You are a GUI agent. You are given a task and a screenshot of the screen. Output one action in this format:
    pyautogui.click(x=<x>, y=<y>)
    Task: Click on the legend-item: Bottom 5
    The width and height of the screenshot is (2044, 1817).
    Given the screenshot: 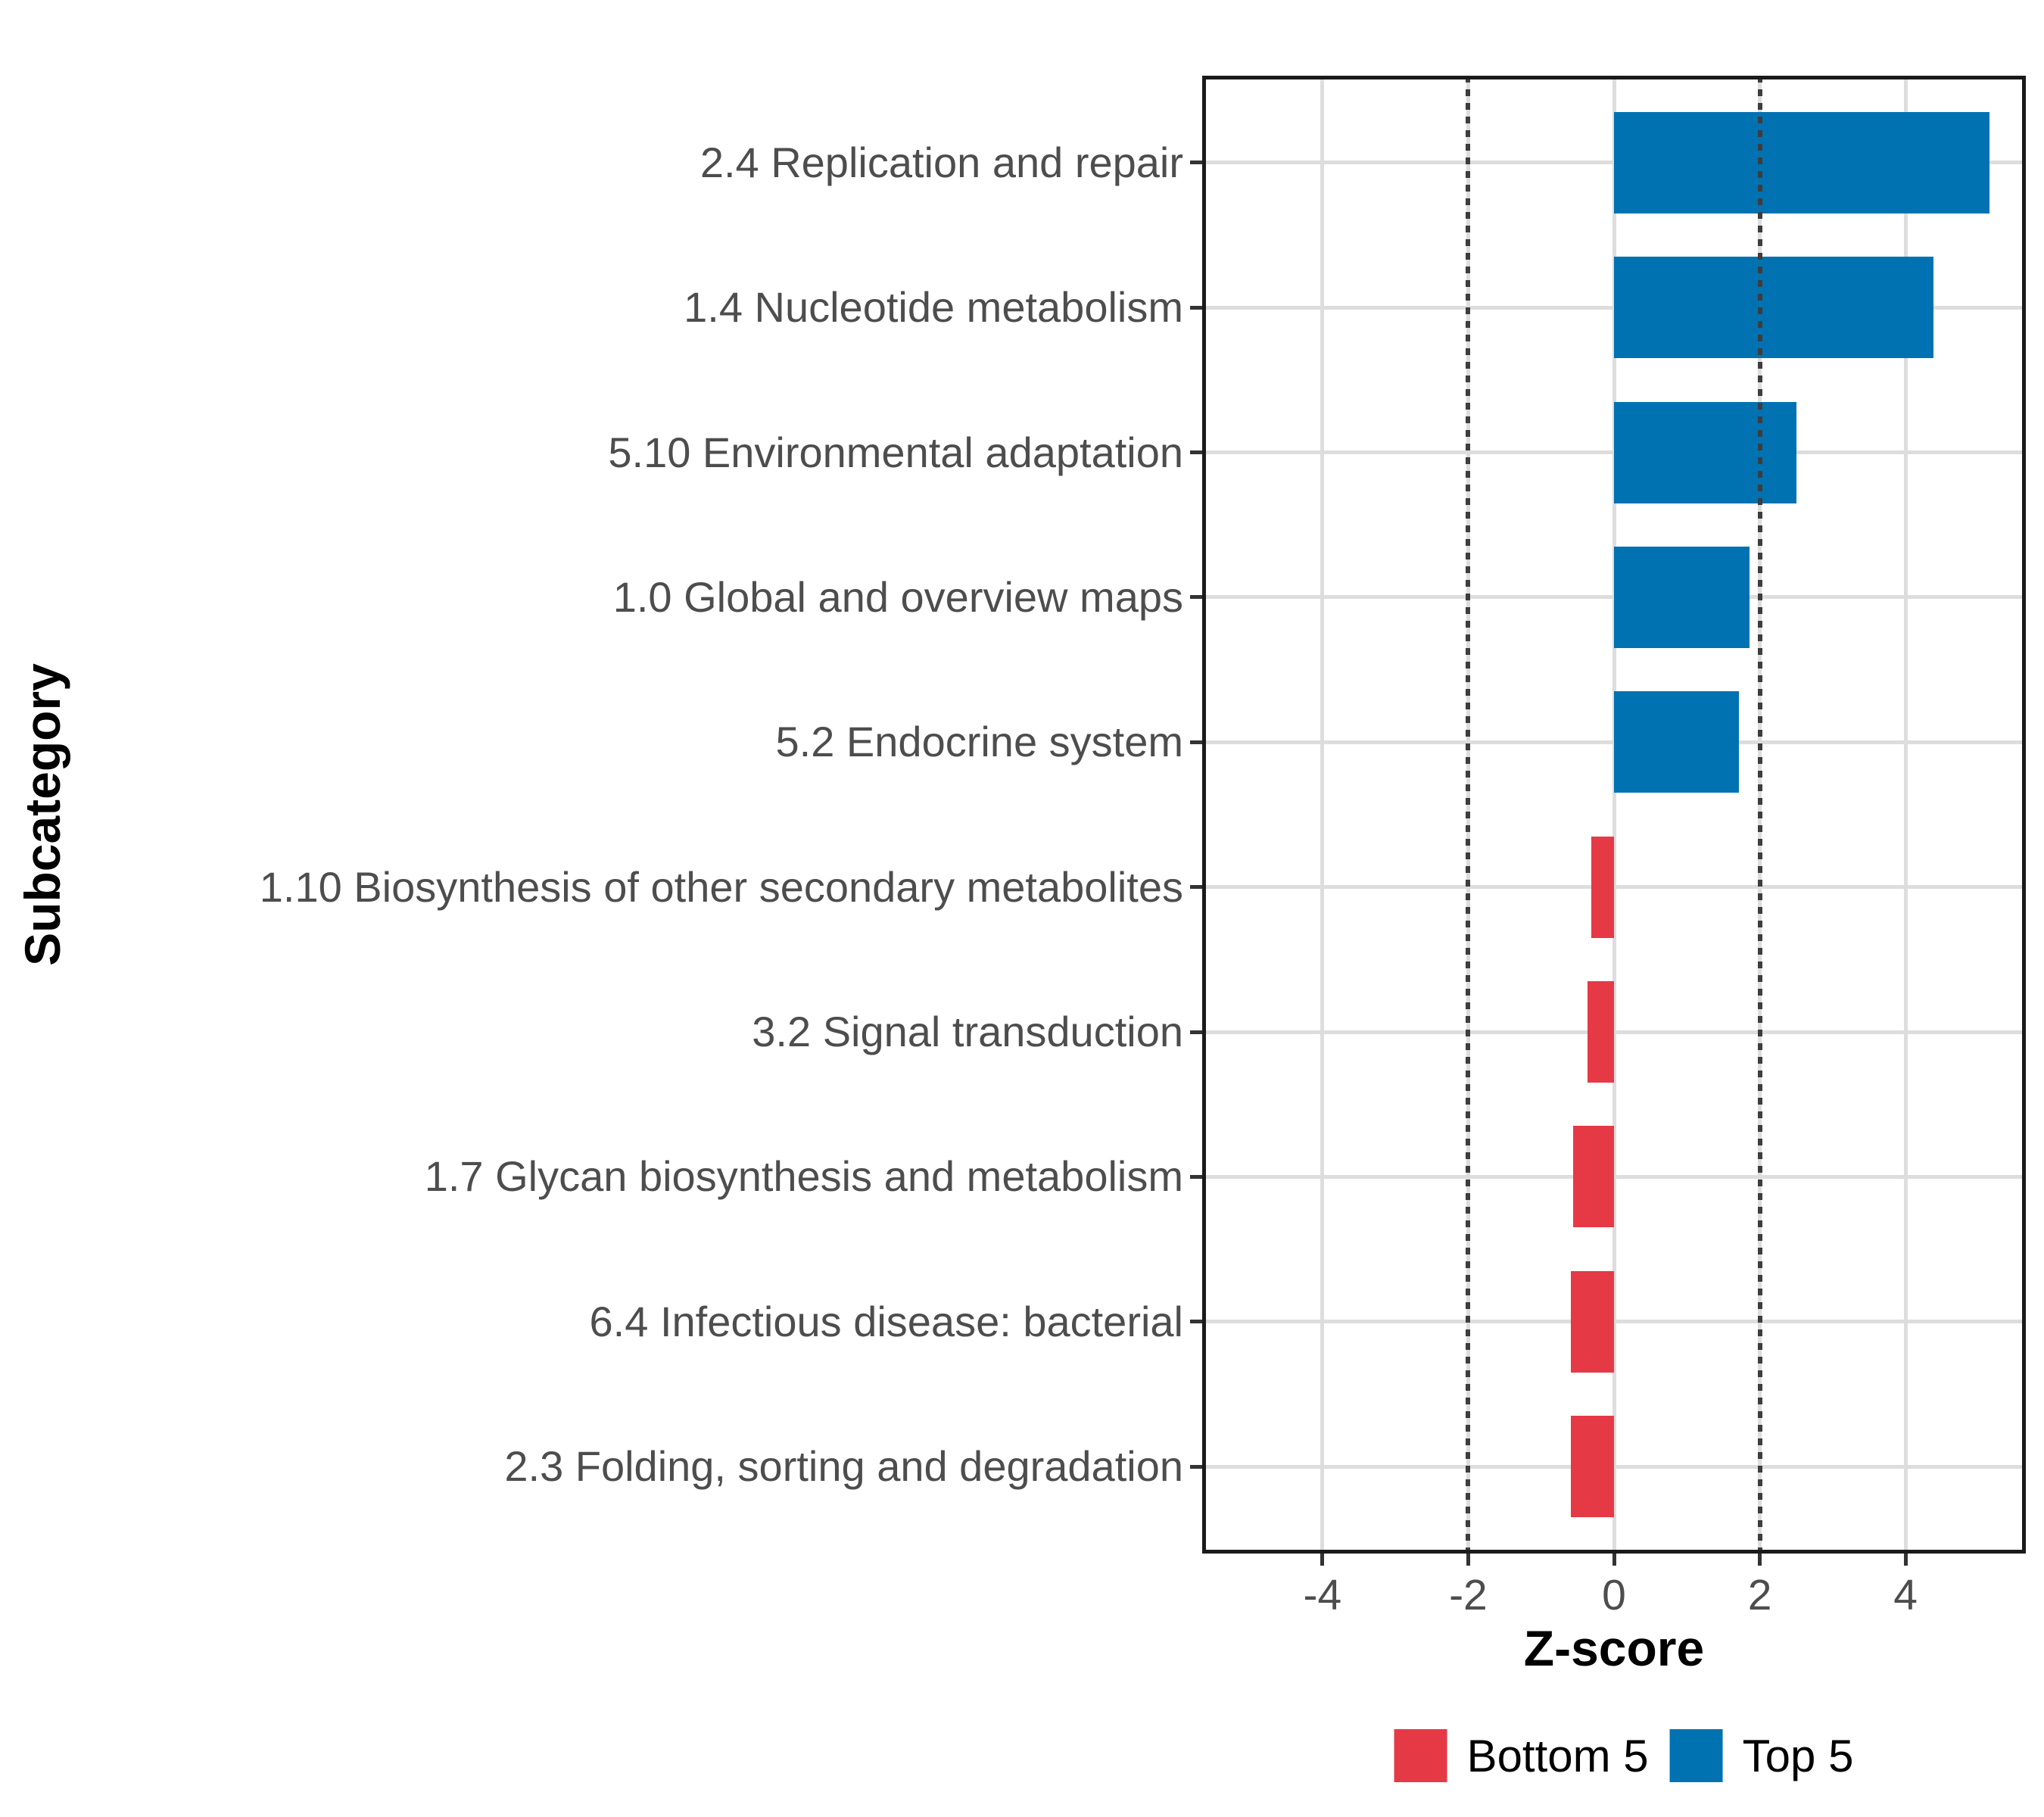 What is the action you would take?
    pyautogui.click(x=1521, y=1755)
    